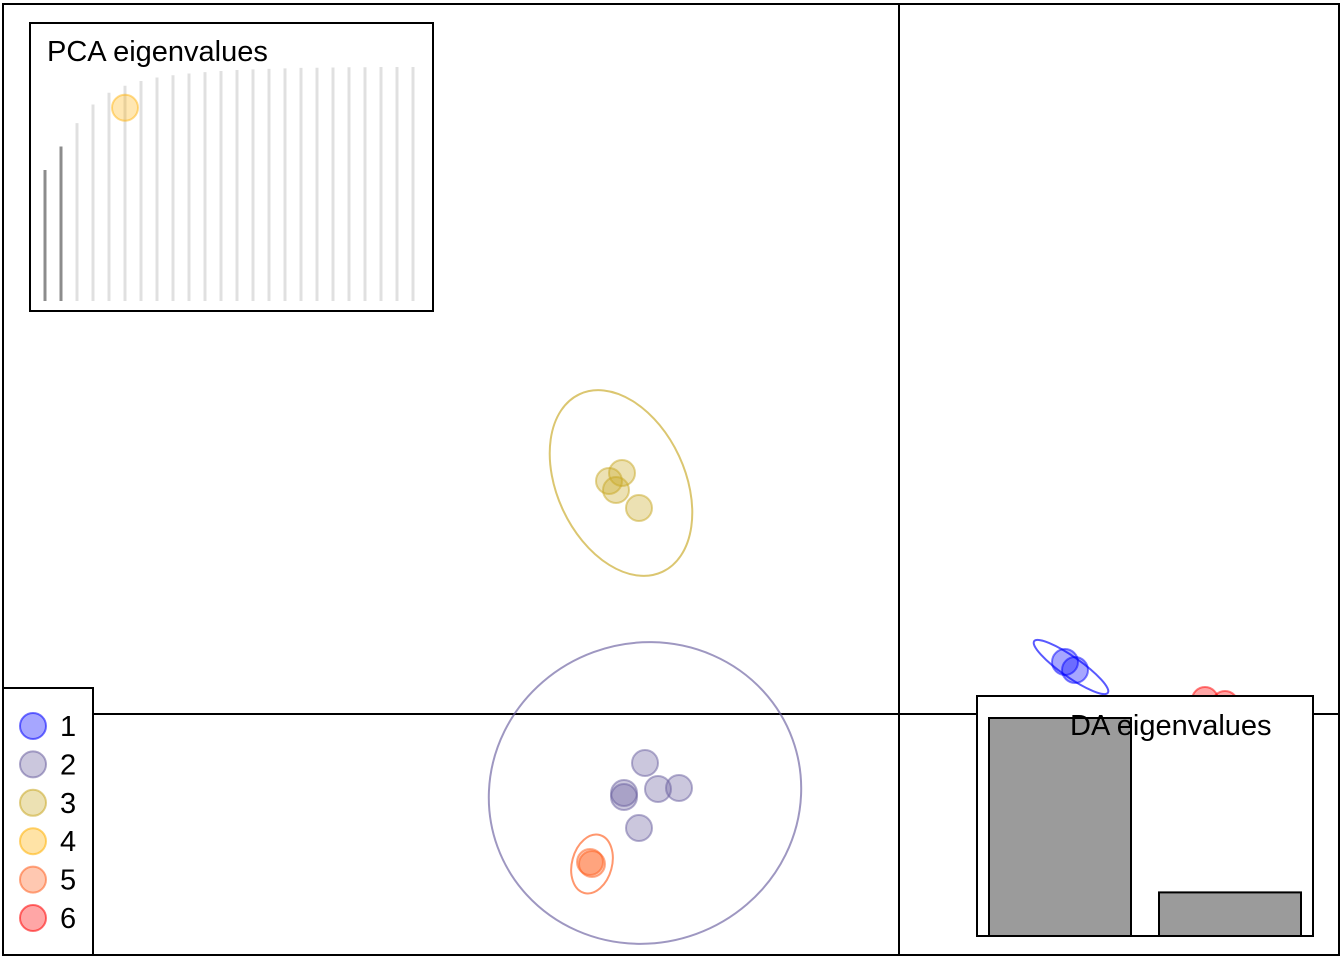 The image size is (1344, 960). I want to click on pca-retained-marker, so click(125, 107).